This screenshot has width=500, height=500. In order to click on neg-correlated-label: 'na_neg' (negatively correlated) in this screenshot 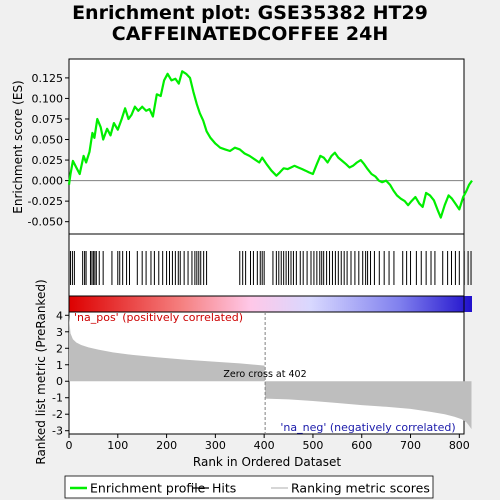, I will do `click(367, 427)`.